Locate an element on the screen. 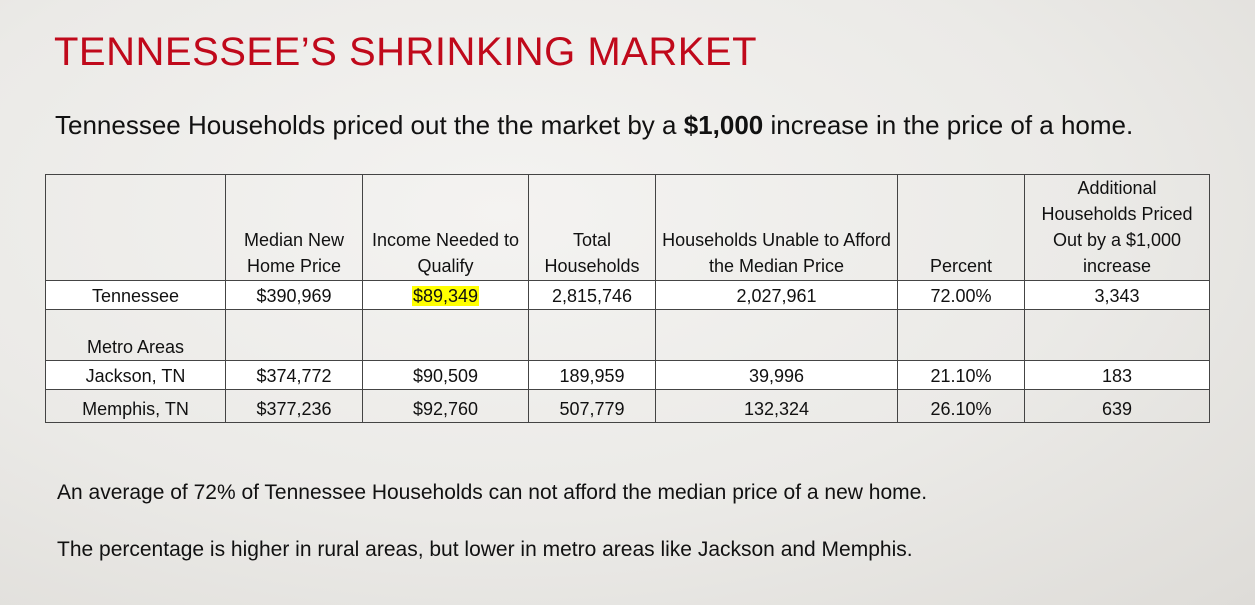 This screenshot has height=605, width=1255. cell-total-households: 507,779 is located at coordinates (592, 406).